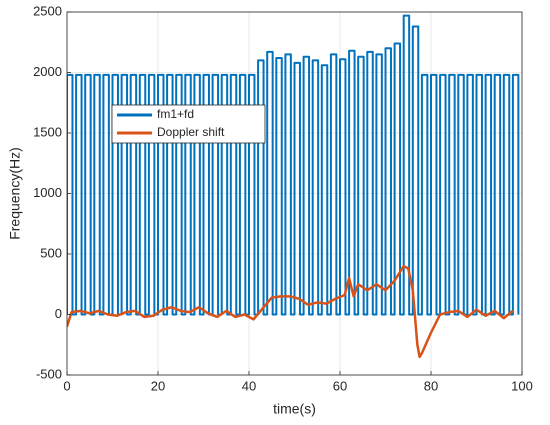 The height and width of the screenshot is (425, 550). What do you see at coordinates (58, 313) in the screenshot?
I see `y-tick-label: 0` at bounding box center [58, 313].